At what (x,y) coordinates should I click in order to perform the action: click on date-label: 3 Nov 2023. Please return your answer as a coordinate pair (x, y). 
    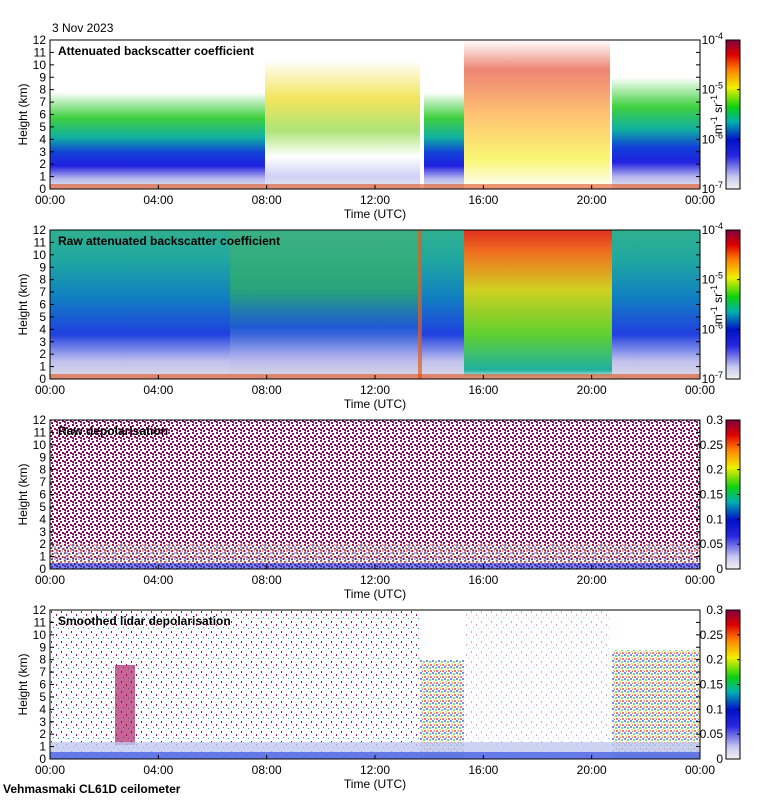
    Looking at the image, I should click on (83, 28).